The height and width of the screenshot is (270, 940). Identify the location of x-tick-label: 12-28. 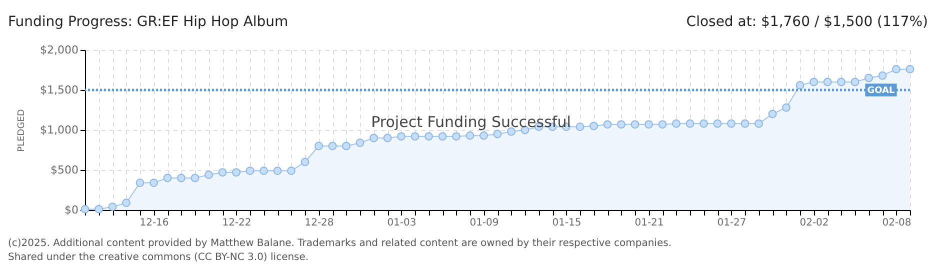
(319, 223).